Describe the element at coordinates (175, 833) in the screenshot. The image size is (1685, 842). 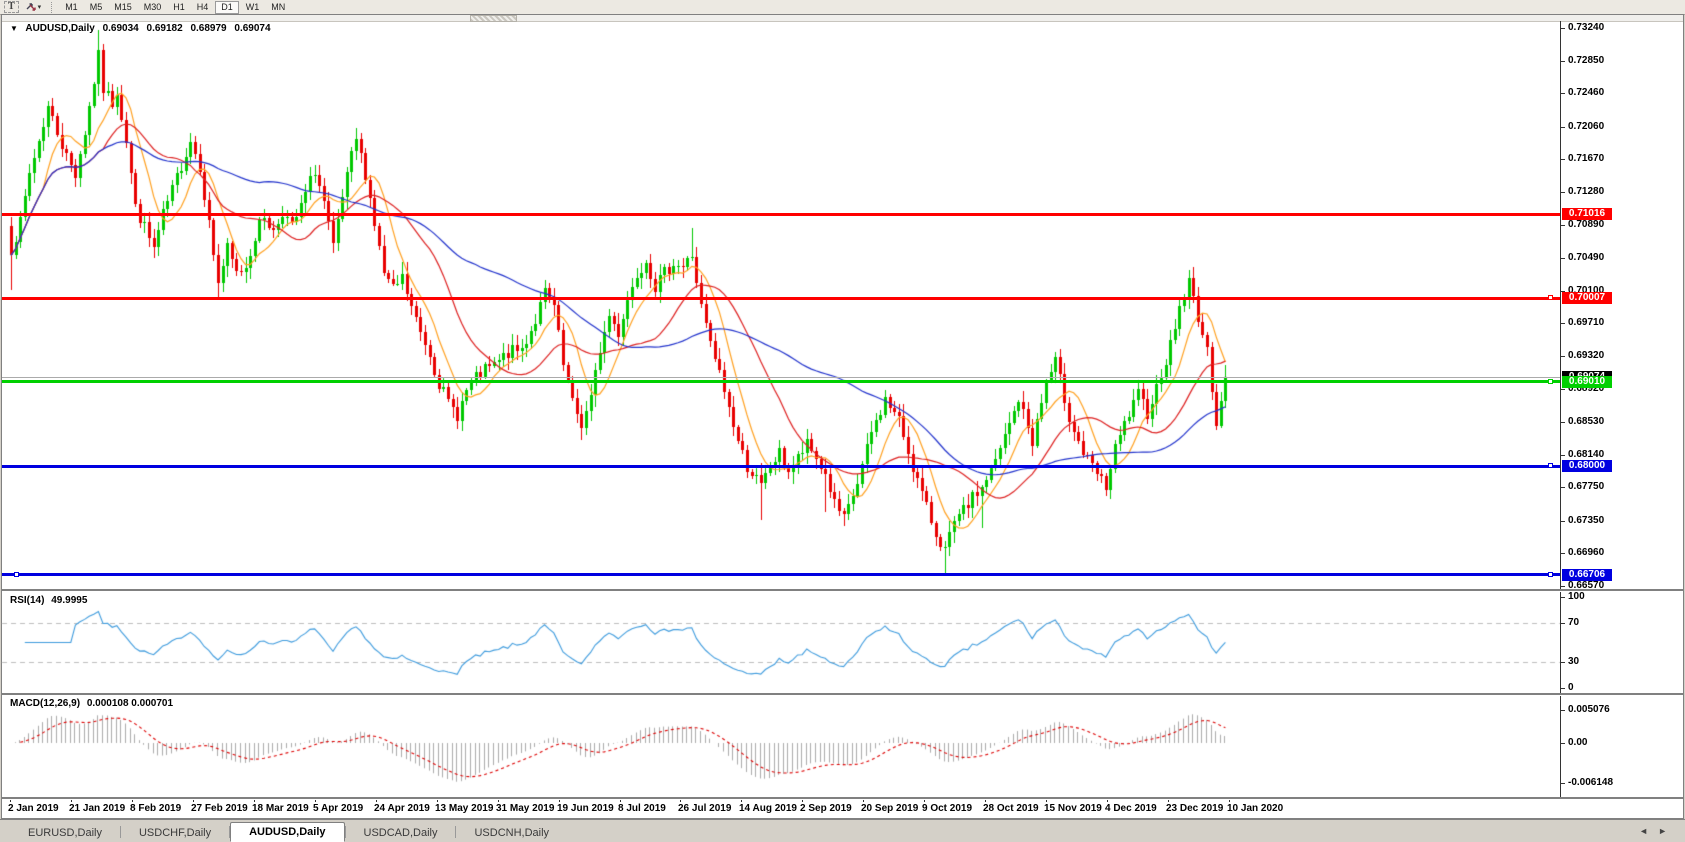
I see `tab-usdchf: USDCHF,Daily` at that location.